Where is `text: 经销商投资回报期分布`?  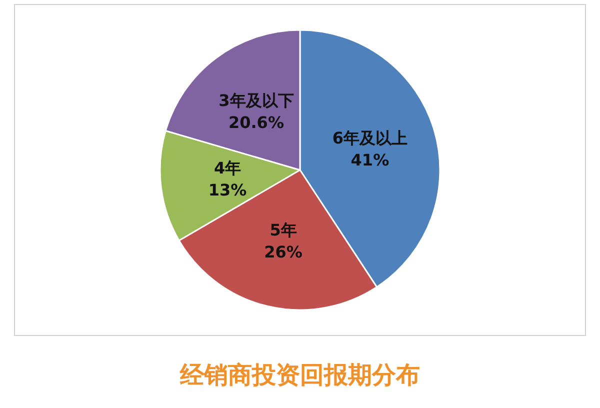 text: 经销商投资回报期分布 is located at coordinates (299, 375).